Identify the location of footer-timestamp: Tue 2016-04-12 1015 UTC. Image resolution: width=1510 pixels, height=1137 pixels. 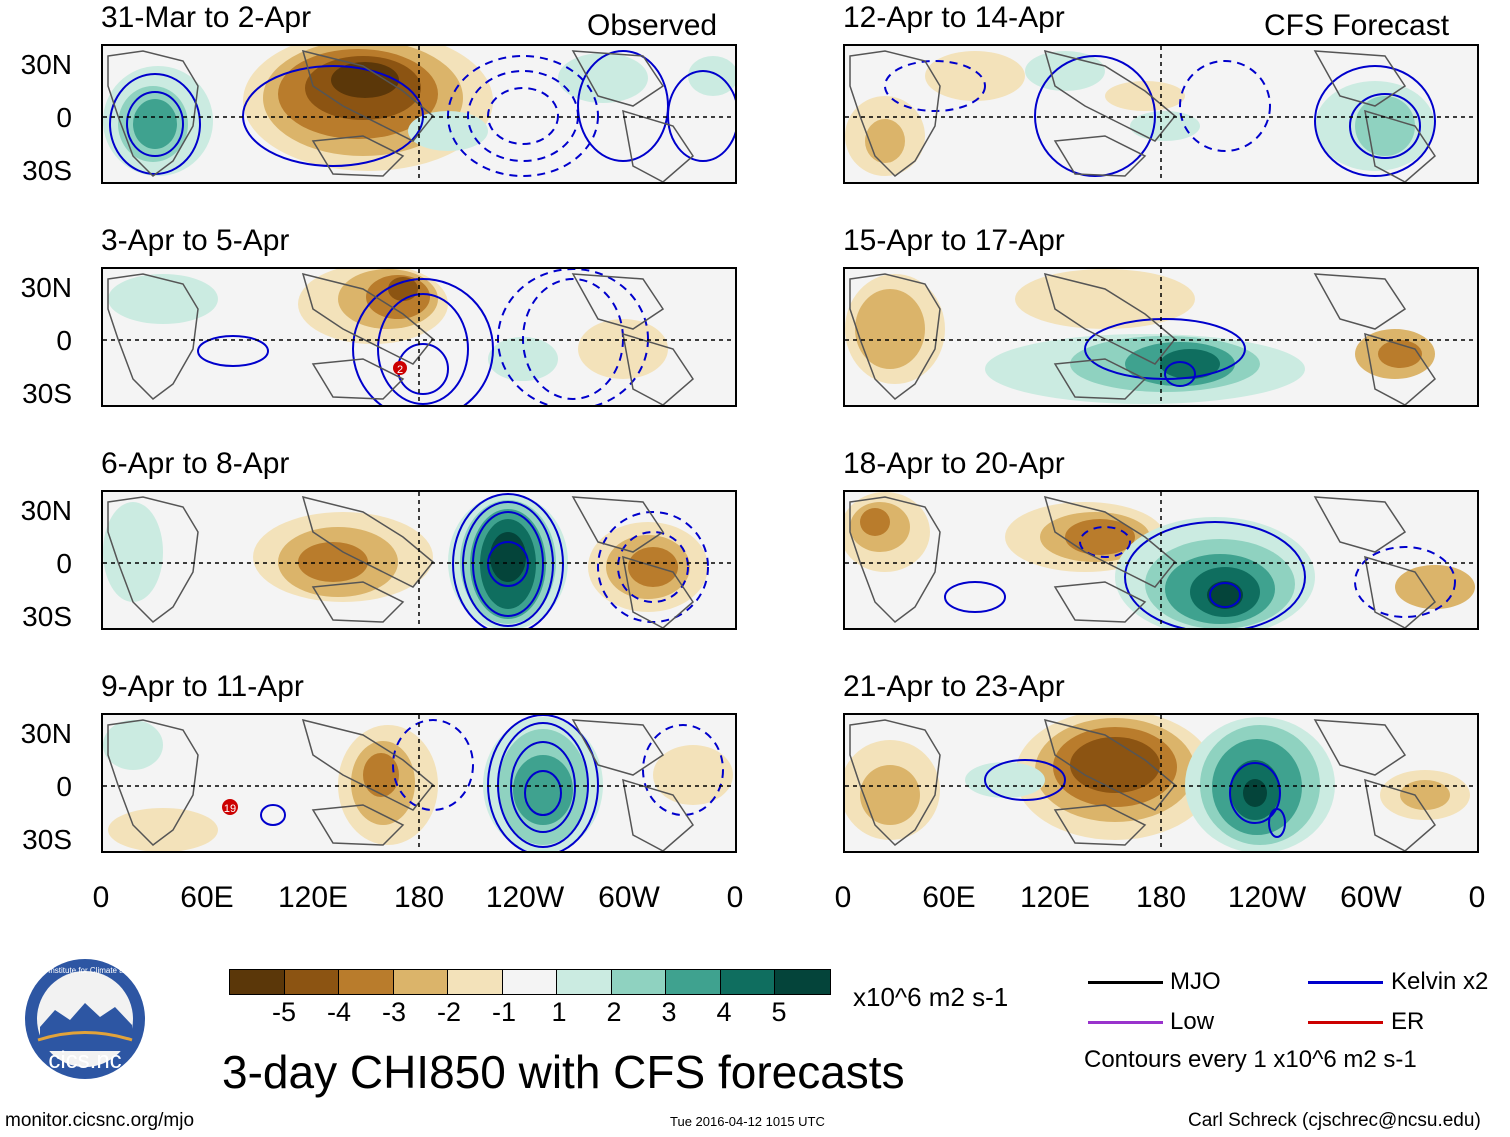
(747, 1121).